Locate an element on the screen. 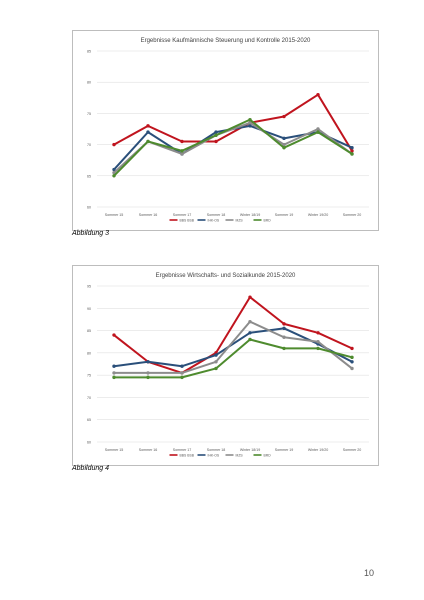  figure-caption-3: Abbildung 3 is located at coordinates (90, 233).